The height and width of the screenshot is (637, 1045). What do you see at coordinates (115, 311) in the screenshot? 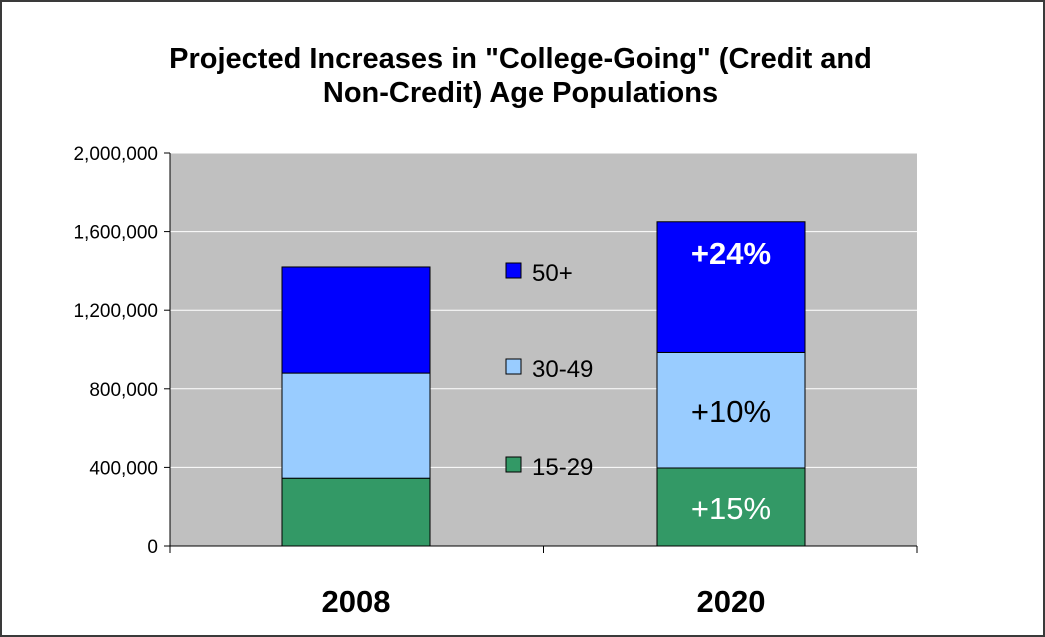
I see `y-tick-label: 1,200,000` at bounding box center [115, 311].